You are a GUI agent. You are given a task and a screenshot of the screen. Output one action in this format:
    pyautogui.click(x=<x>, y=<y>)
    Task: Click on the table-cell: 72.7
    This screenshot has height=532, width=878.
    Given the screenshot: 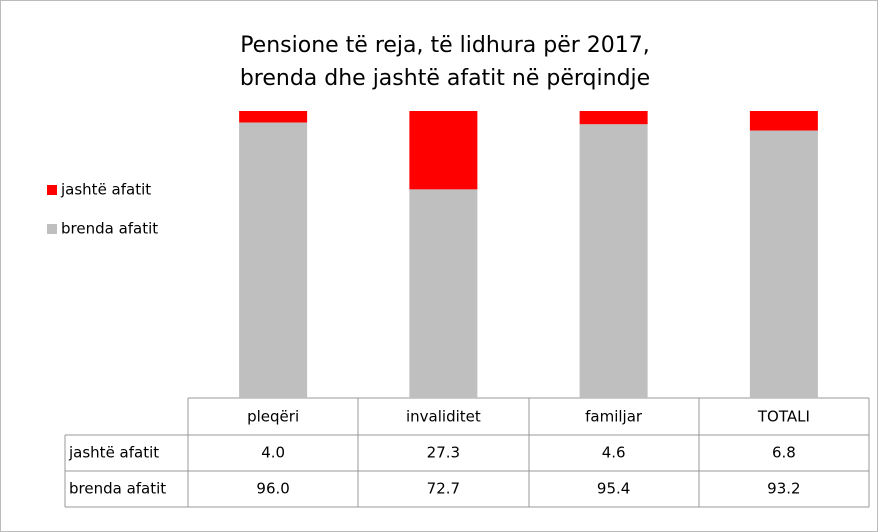 What is the action you would take?
    pyautogui.click(x=443, y=489)
    